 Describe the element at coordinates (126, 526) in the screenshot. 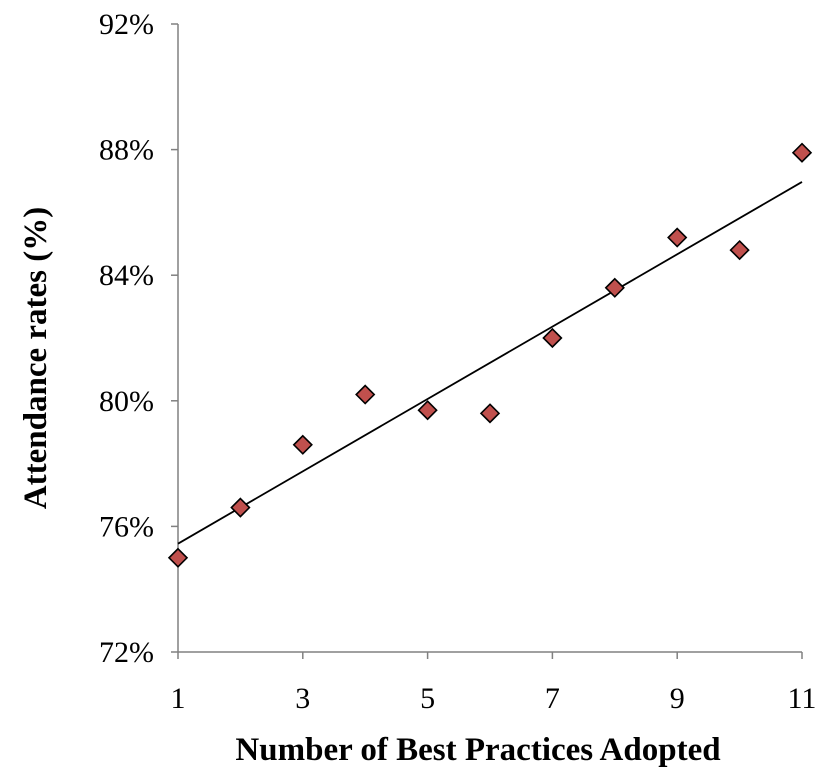

I see `y-tick-label: 76%` at that location.